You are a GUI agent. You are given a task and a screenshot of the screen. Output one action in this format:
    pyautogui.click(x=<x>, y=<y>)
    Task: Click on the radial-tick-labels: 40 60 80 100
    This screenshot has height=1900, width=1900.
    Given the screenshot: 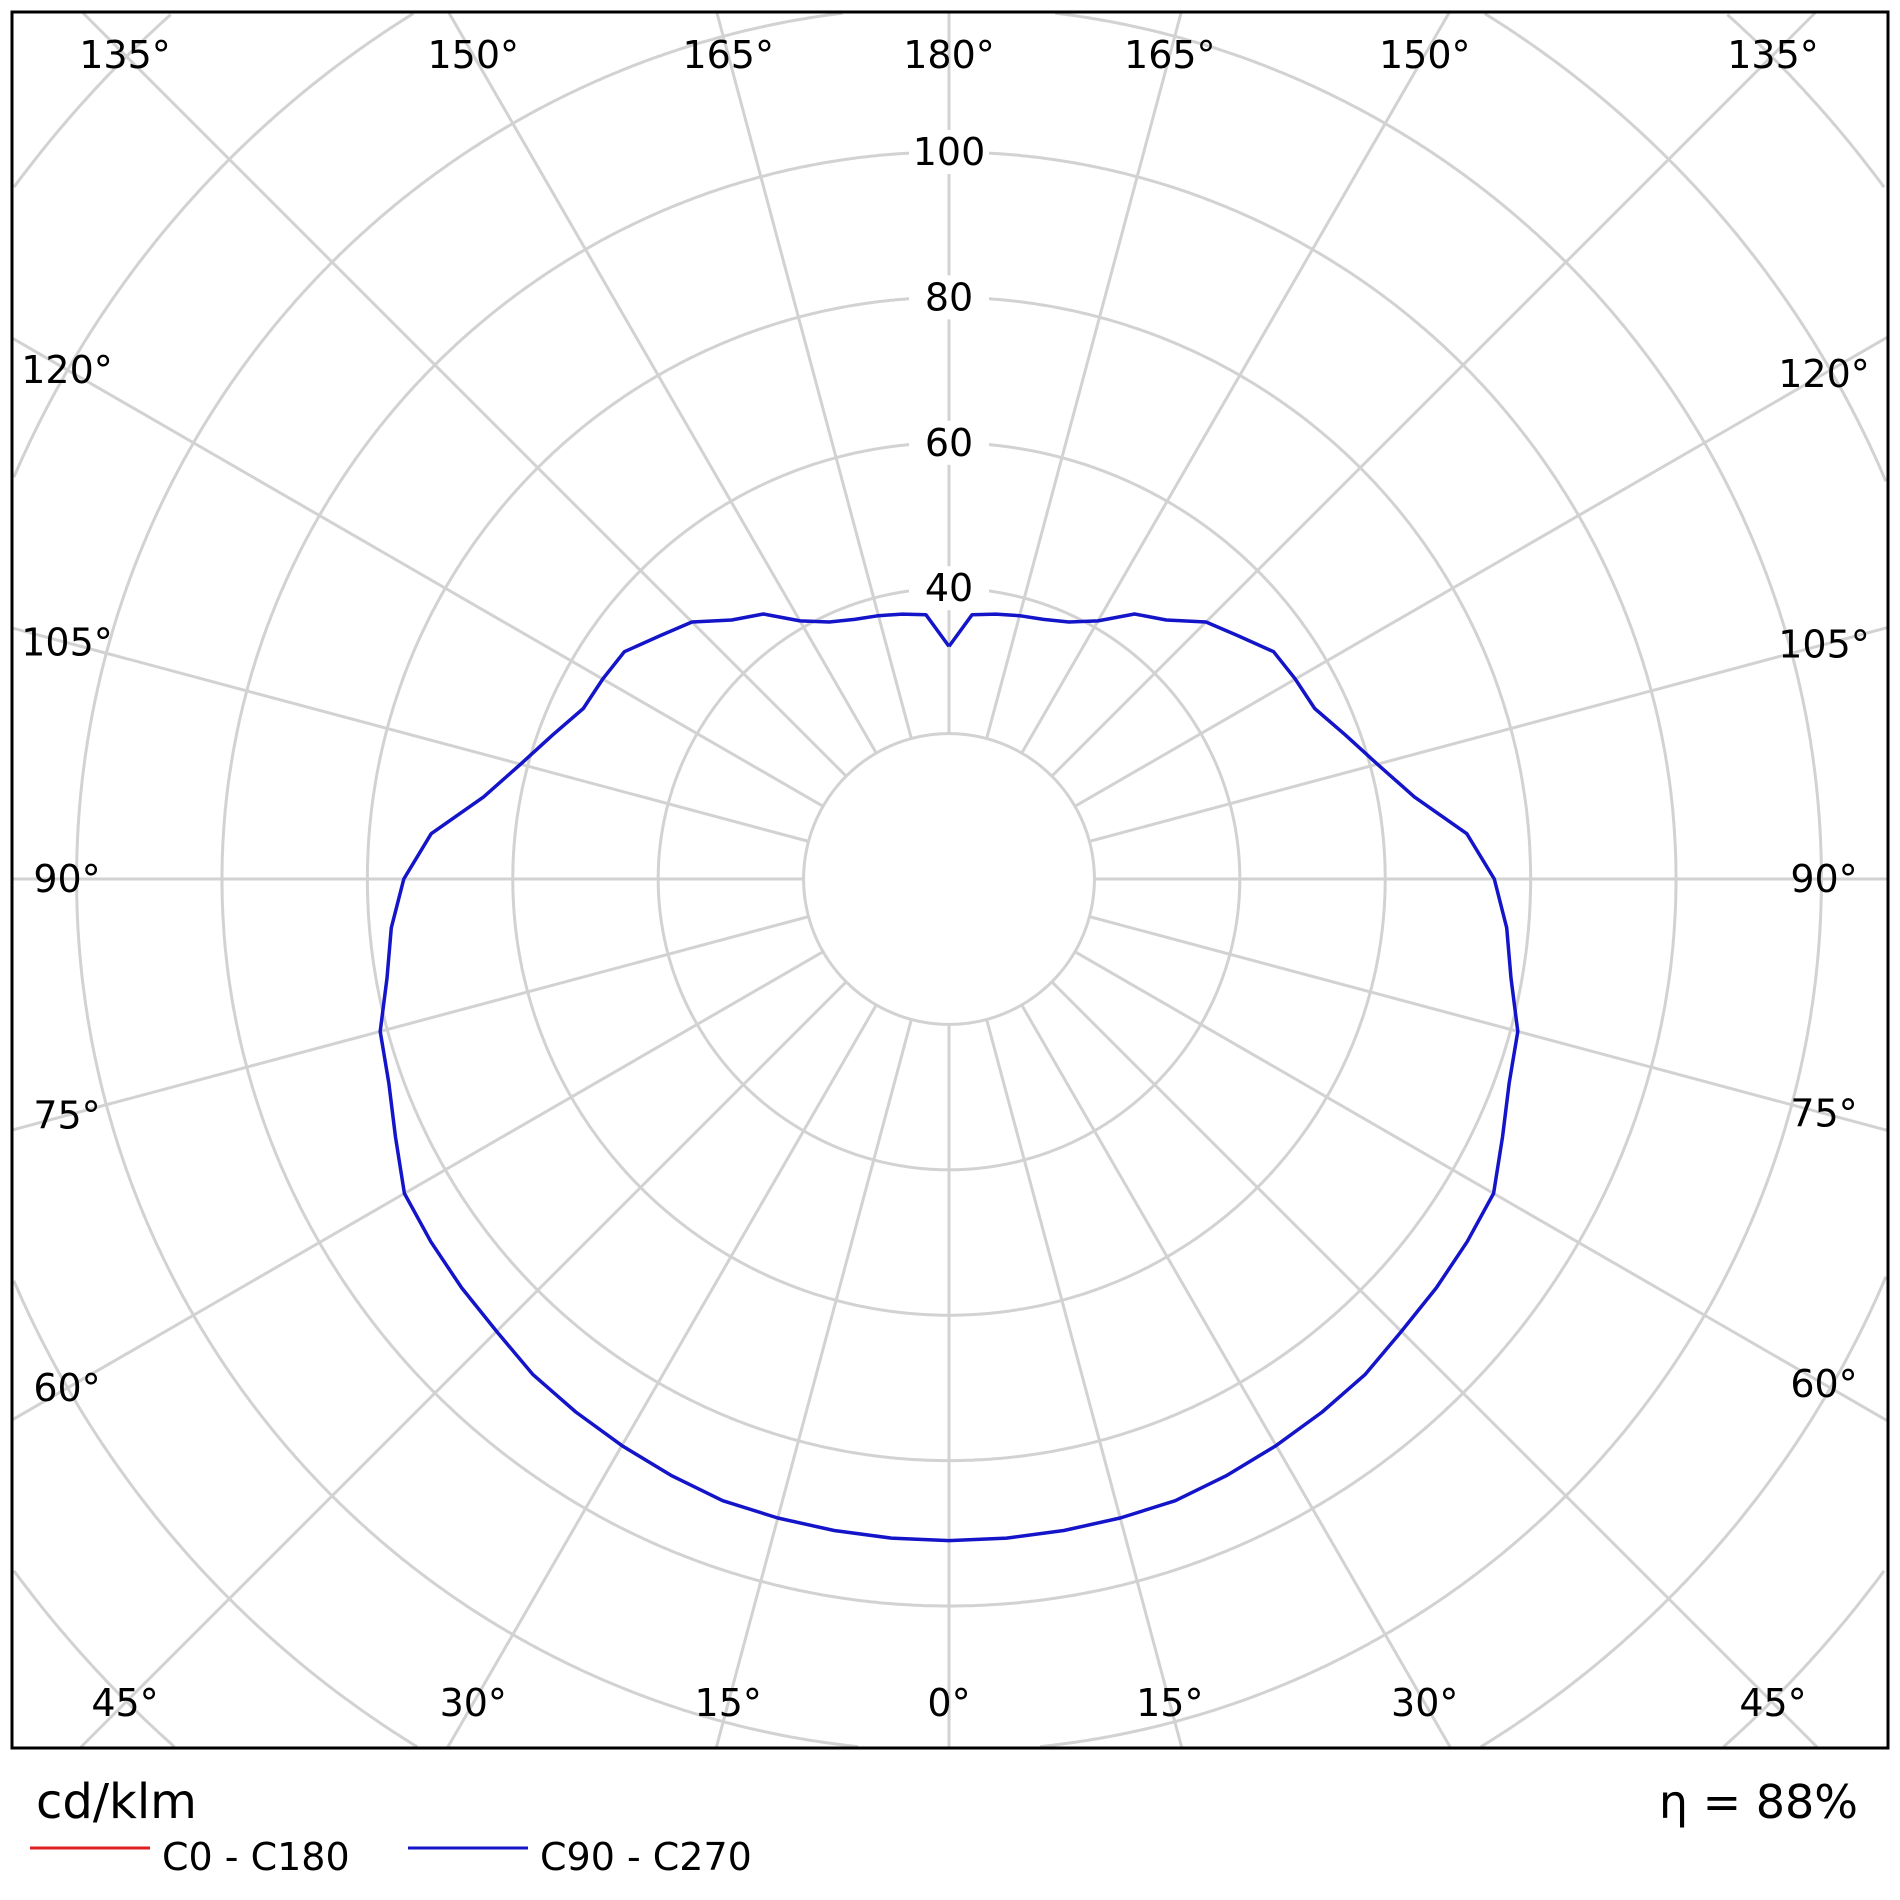 What is the action you would take?
    pyautogui.click(x=949, y=370)
    